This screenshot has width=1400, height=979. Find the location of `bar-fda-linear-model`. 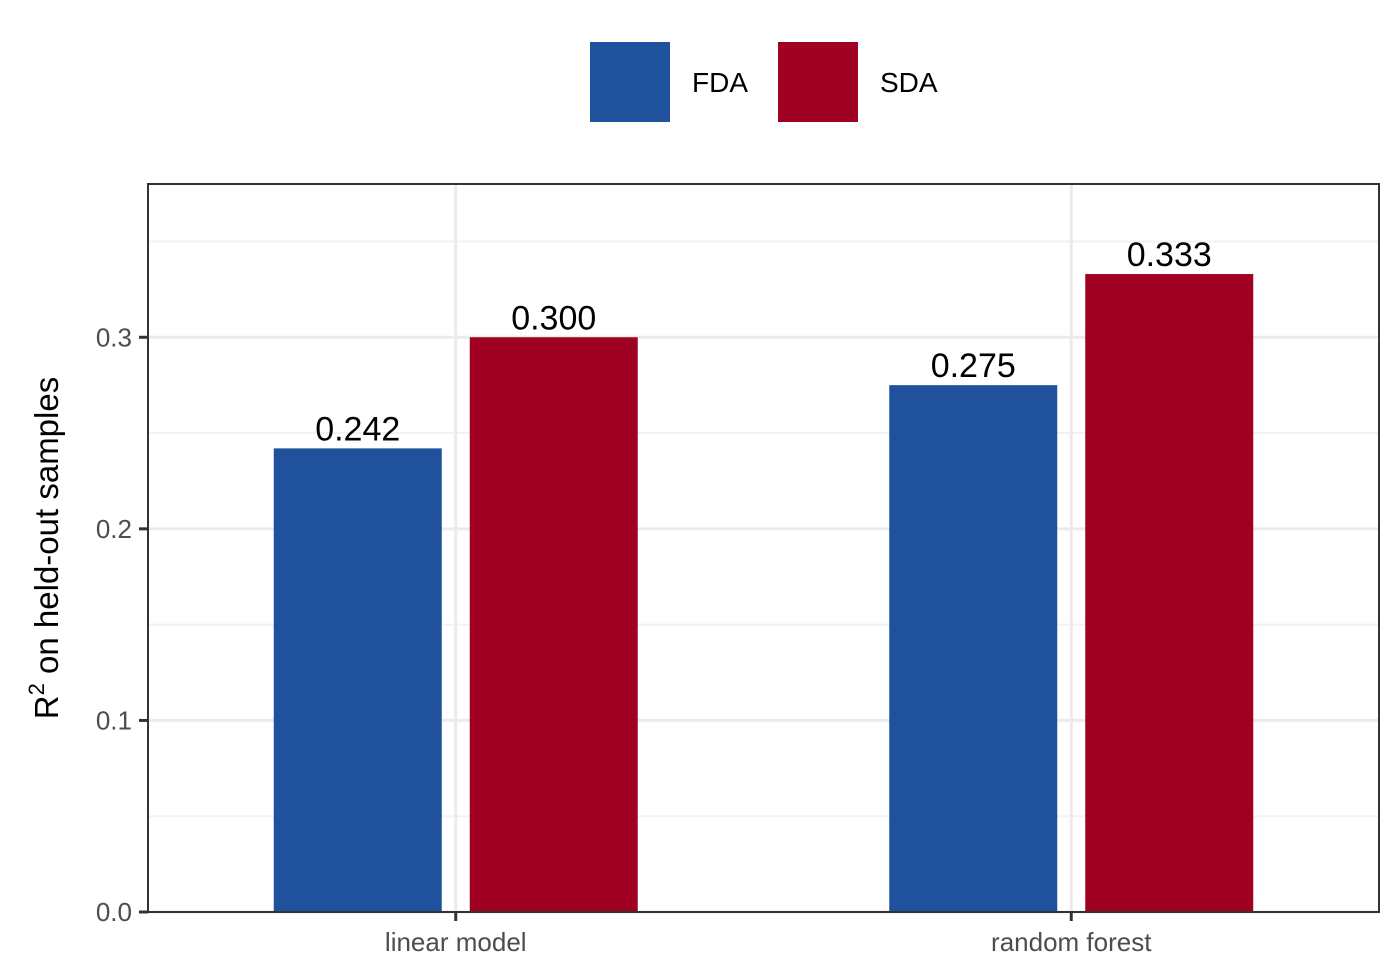

bar-fda-linear-model is located at coordinates (357, 680).